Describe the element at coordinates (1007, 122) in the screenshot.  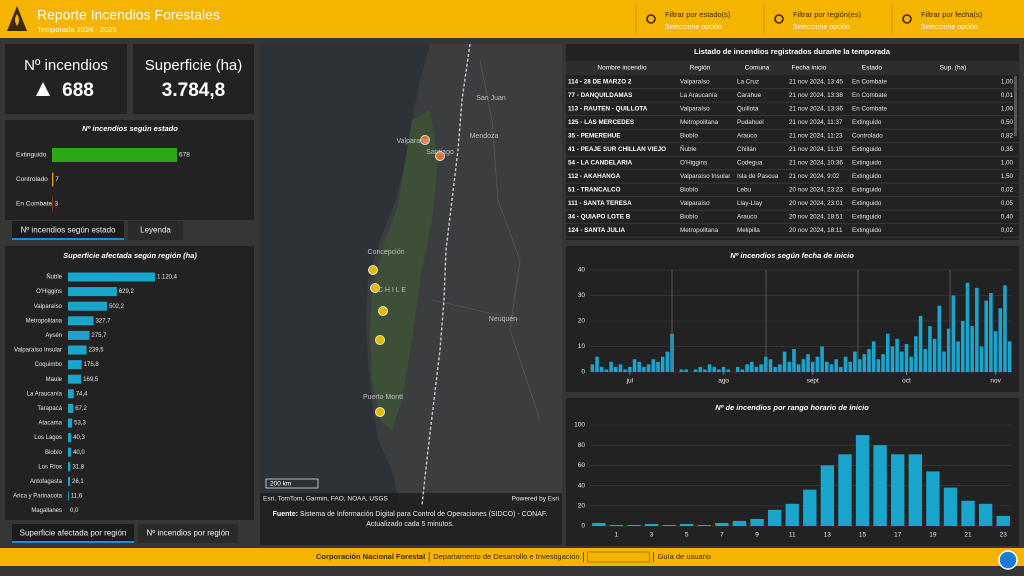
I see `table-cell: 0,50` at that location.